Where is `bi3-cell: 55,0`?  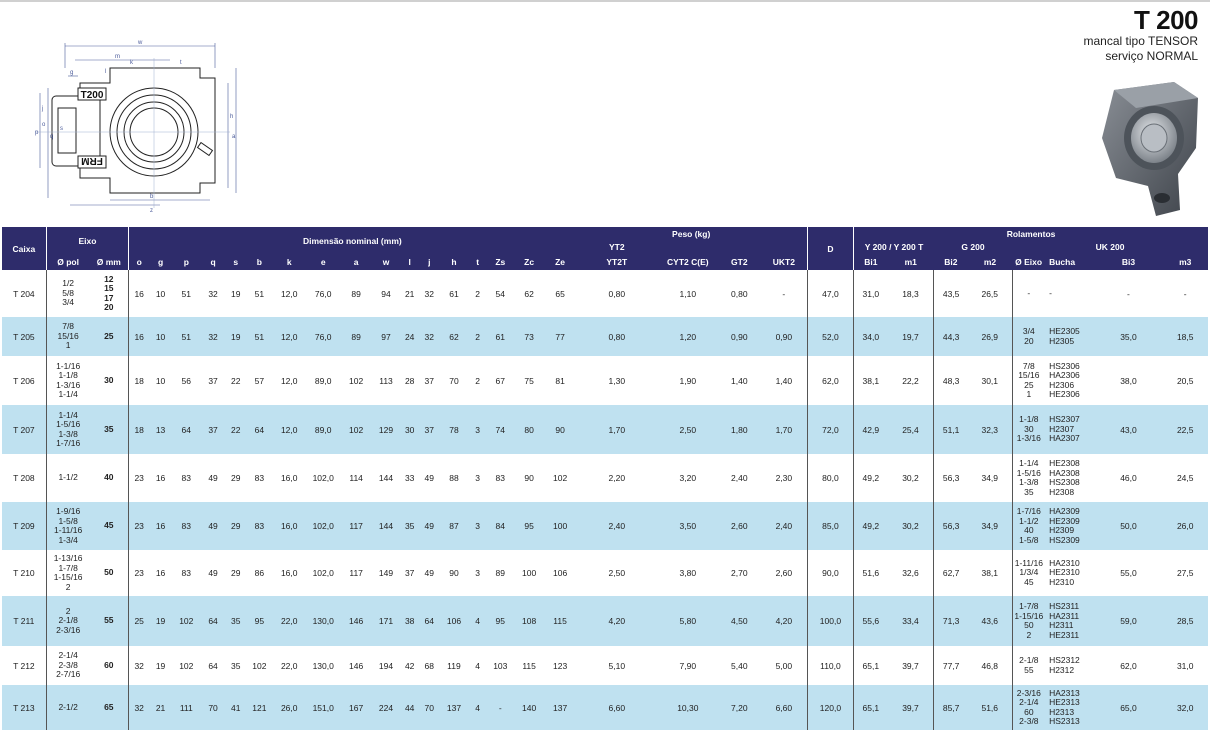 bi3-cell: 55,0 is located at coordinates (1128, 573).